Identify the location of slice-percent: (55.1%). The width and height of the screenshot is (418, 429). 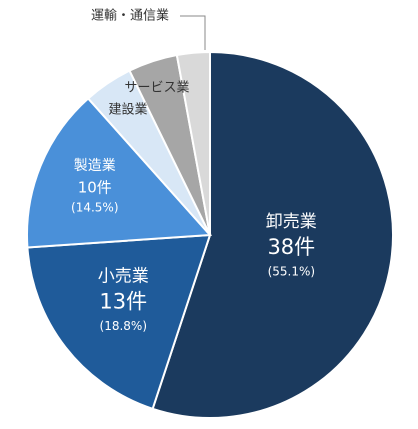
(291, 272).